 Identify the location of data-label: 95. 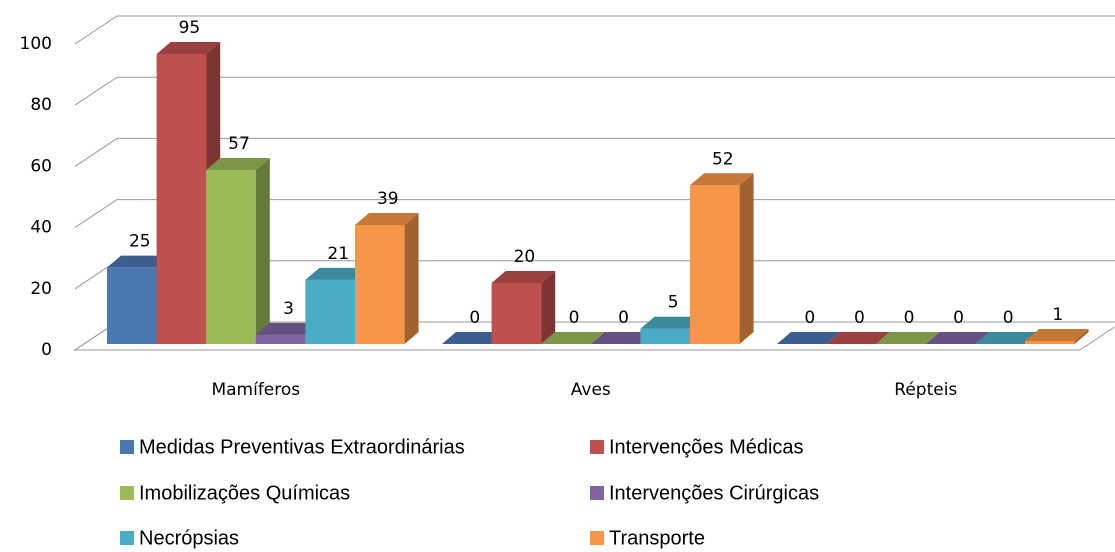
(190, 28).